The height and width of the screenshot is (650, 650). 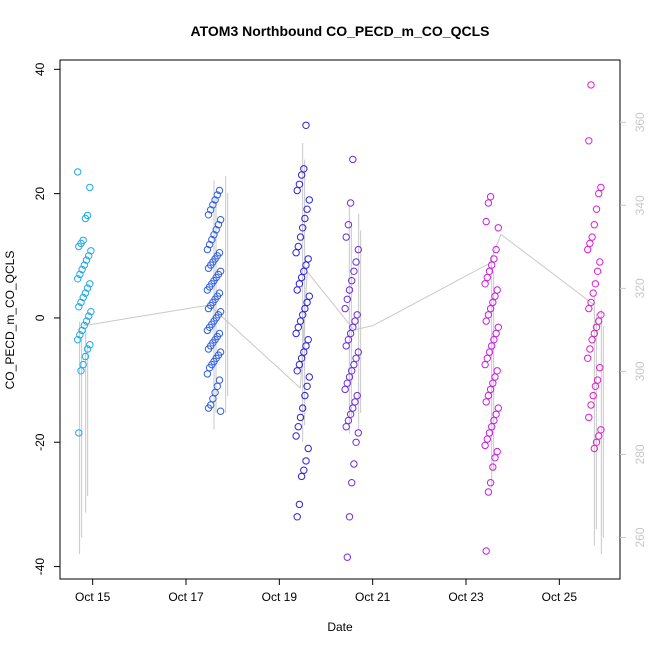 I want to click on y-axis-label: CO_PECD_m_CO_QCLS, so click(x=10, y=320).